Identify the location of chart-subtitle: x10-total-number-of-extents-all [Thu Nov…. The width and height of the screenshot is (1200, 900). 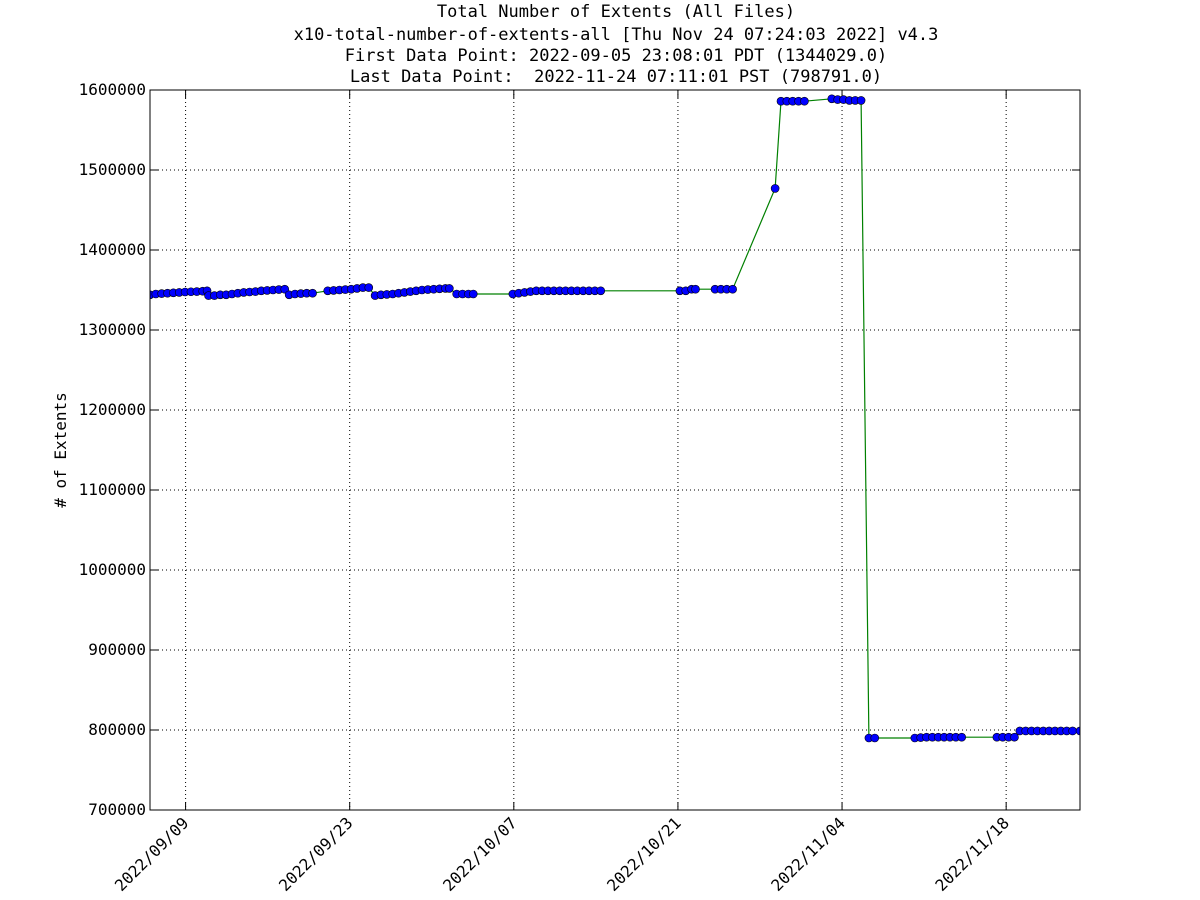
(616, 35).